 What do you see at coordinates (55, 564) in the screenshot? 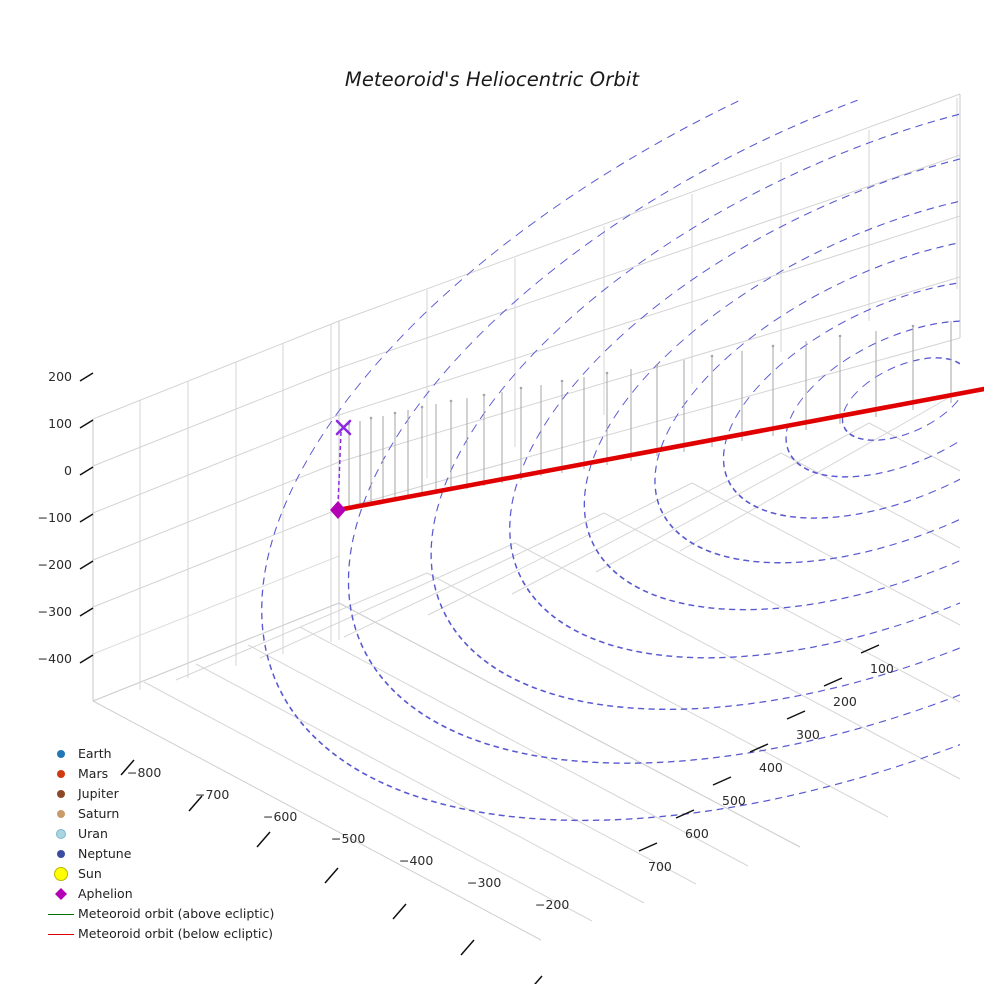
I see `z-tick-4: −200` at bounding box center [55, 564].